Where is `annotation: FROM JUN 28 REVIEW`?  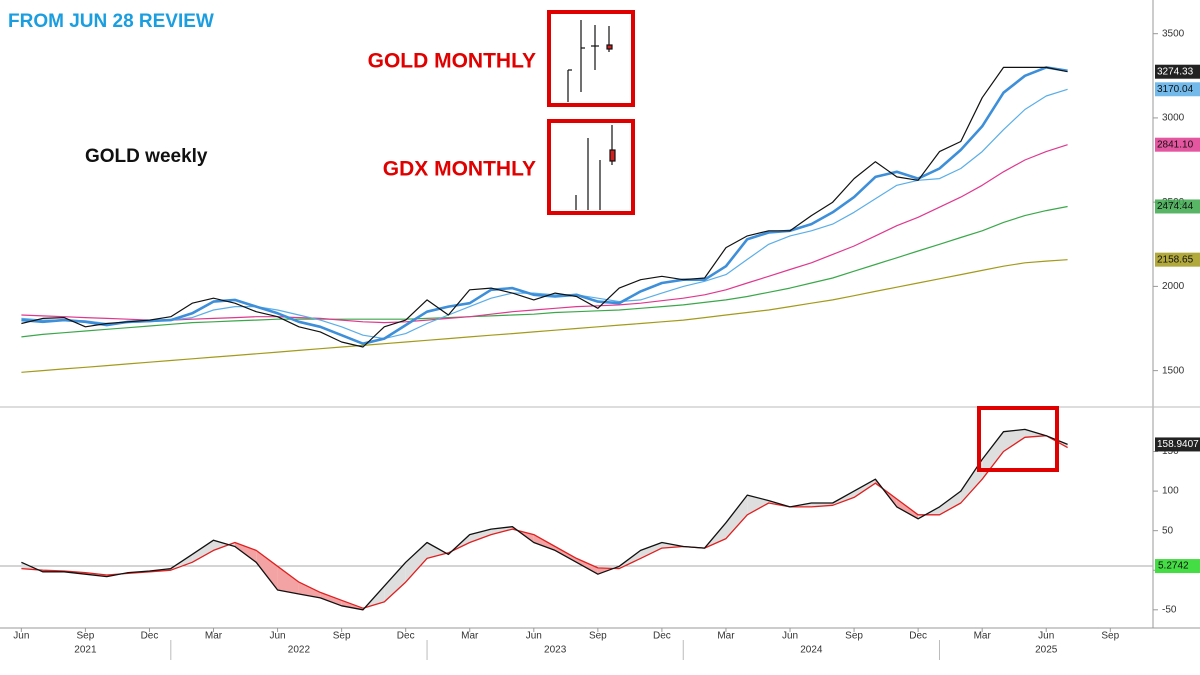
annotation: FROM JUN 28 REVIEW is located at coordinates (111, 21).